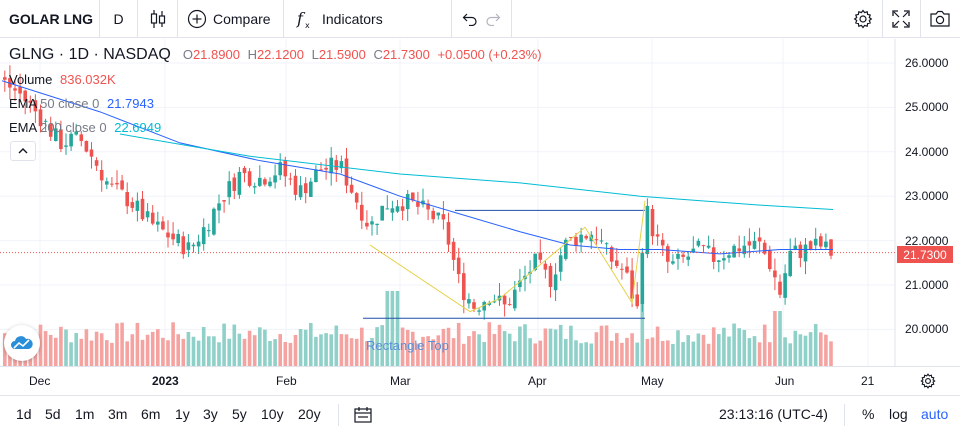 The height and width of the screenshot is (433, 960). I want to click on range-1y: 1y, so click(182, 414).